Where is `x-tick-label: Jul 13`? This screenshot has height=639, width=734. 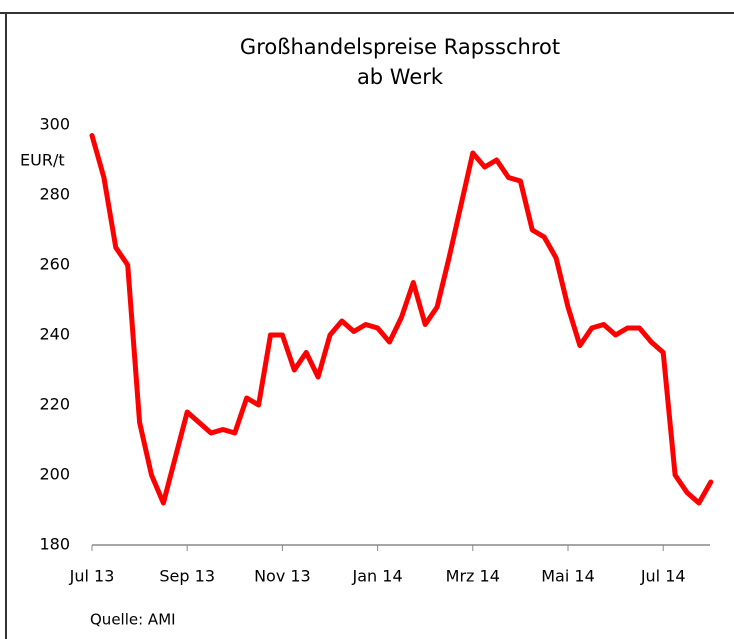
x-tick-label: Jul 13 is located at coordinates (92, 576).